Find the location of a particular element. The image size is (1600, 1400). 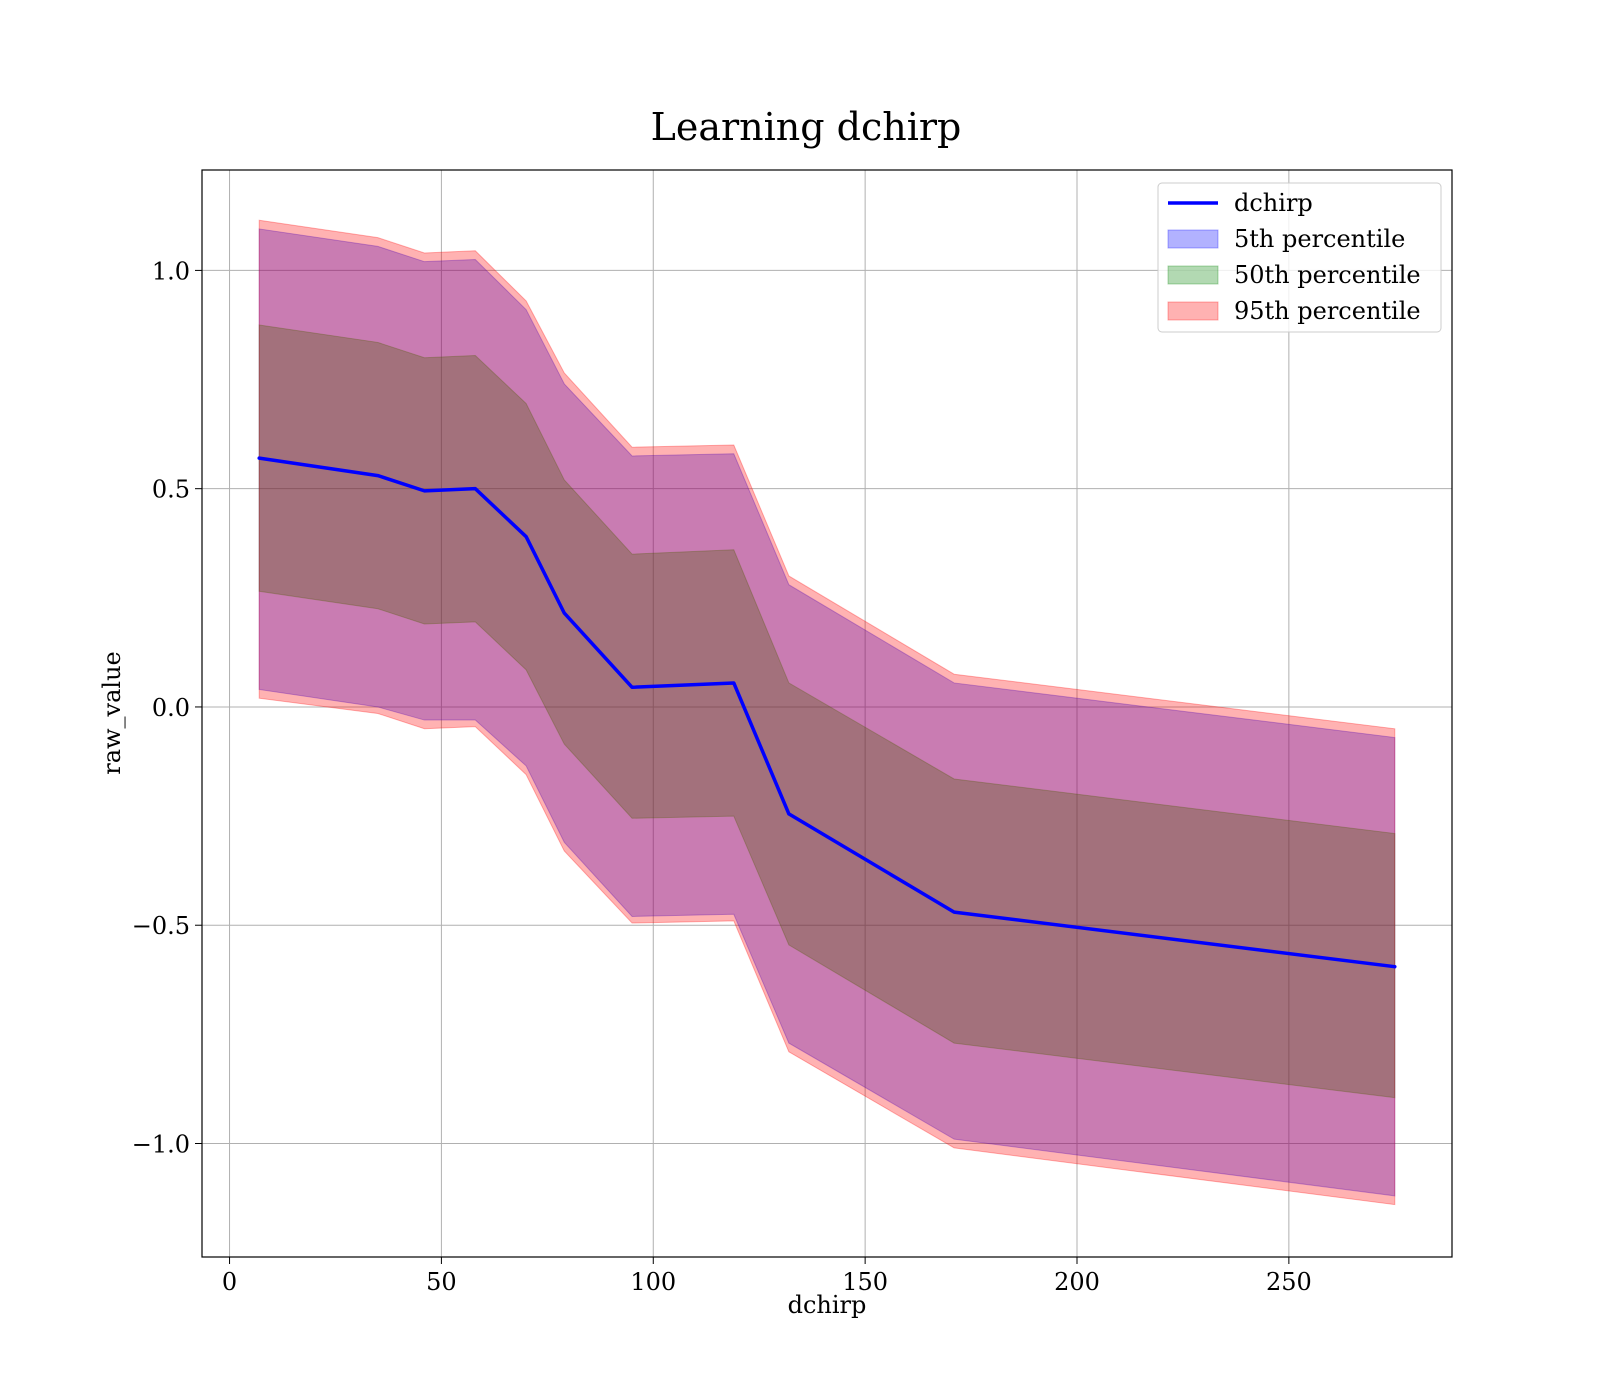

y-axis-label: raw_value is located at coordinates (112, 713).